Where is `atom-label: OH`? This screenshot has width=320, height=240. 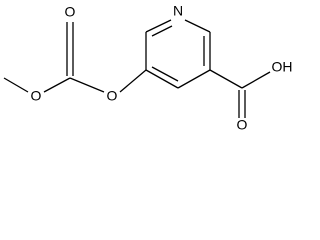
atom-label: OH is located at coordinates (282, 67).